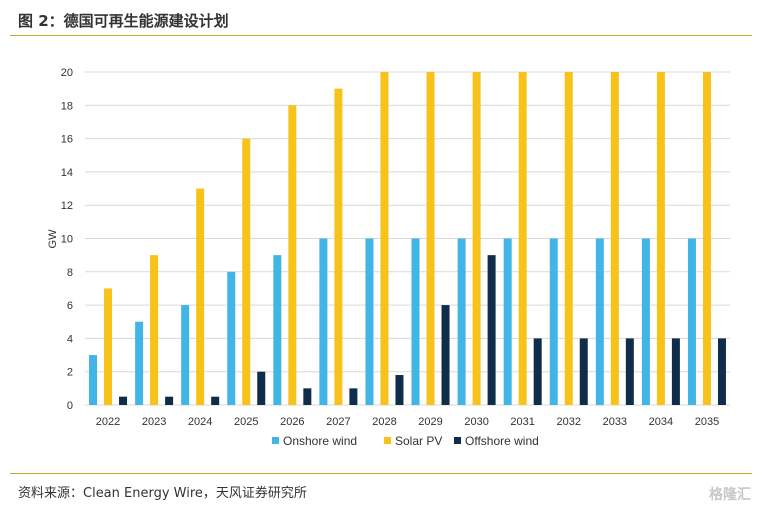 Image resolution: width=765 pixels, height=516 pixels. I want to click on y-tick-label: 0, so click(70, 406).